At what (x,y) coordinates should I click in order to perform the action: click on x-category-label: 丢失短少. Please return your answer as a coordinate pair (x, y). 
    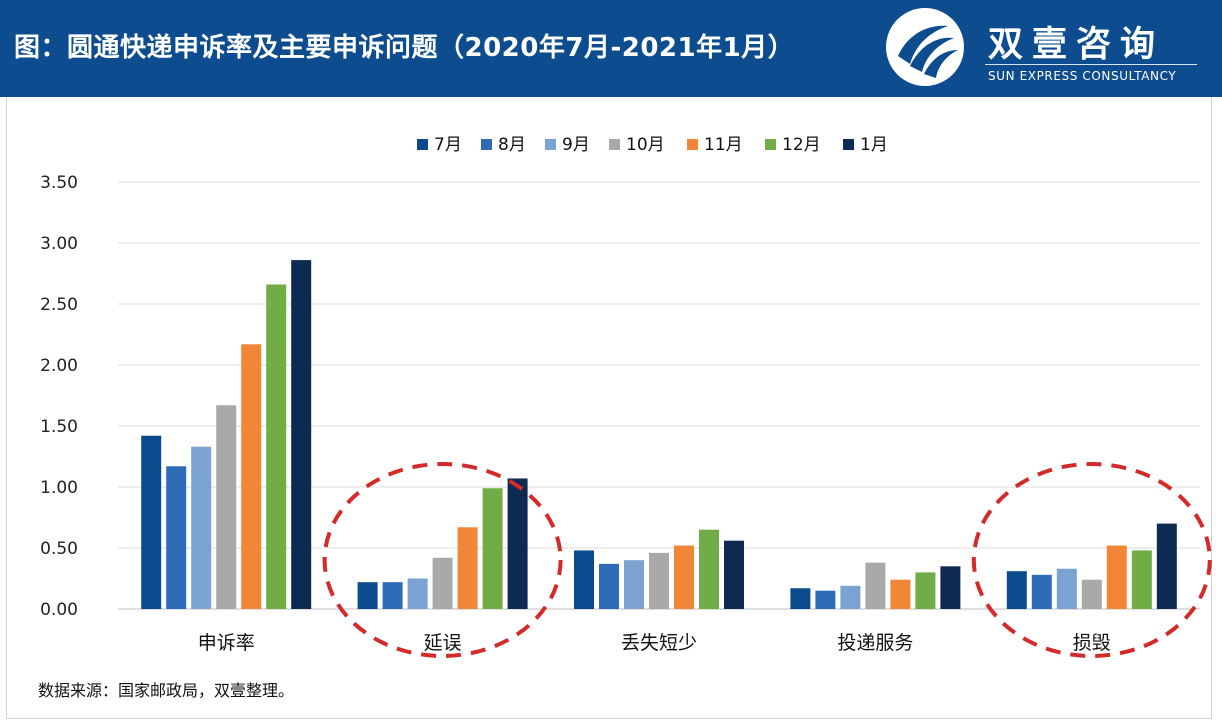
    Looking at the image, I should click on (659, 643).